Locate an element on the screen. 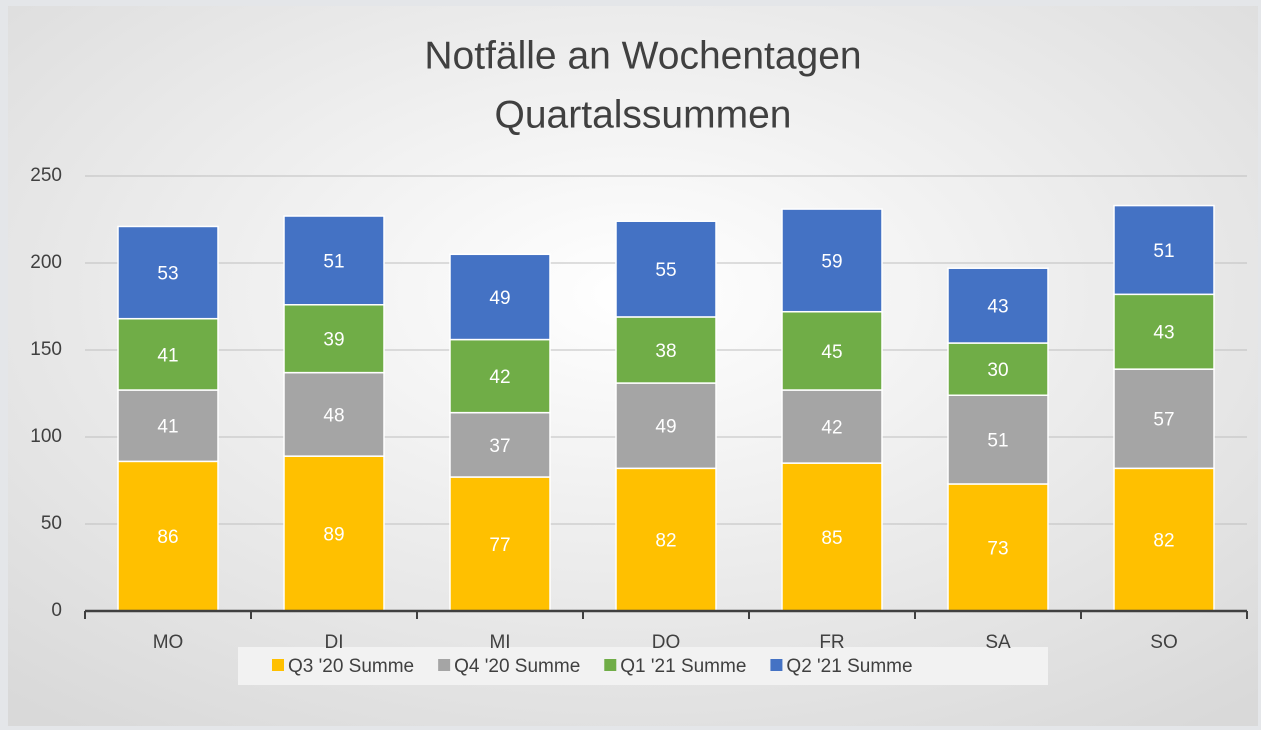 The width and height of the screenshot is (1261, 735). chart-title: Notfälle an Wochentagen is located at coordinates (642, 55).